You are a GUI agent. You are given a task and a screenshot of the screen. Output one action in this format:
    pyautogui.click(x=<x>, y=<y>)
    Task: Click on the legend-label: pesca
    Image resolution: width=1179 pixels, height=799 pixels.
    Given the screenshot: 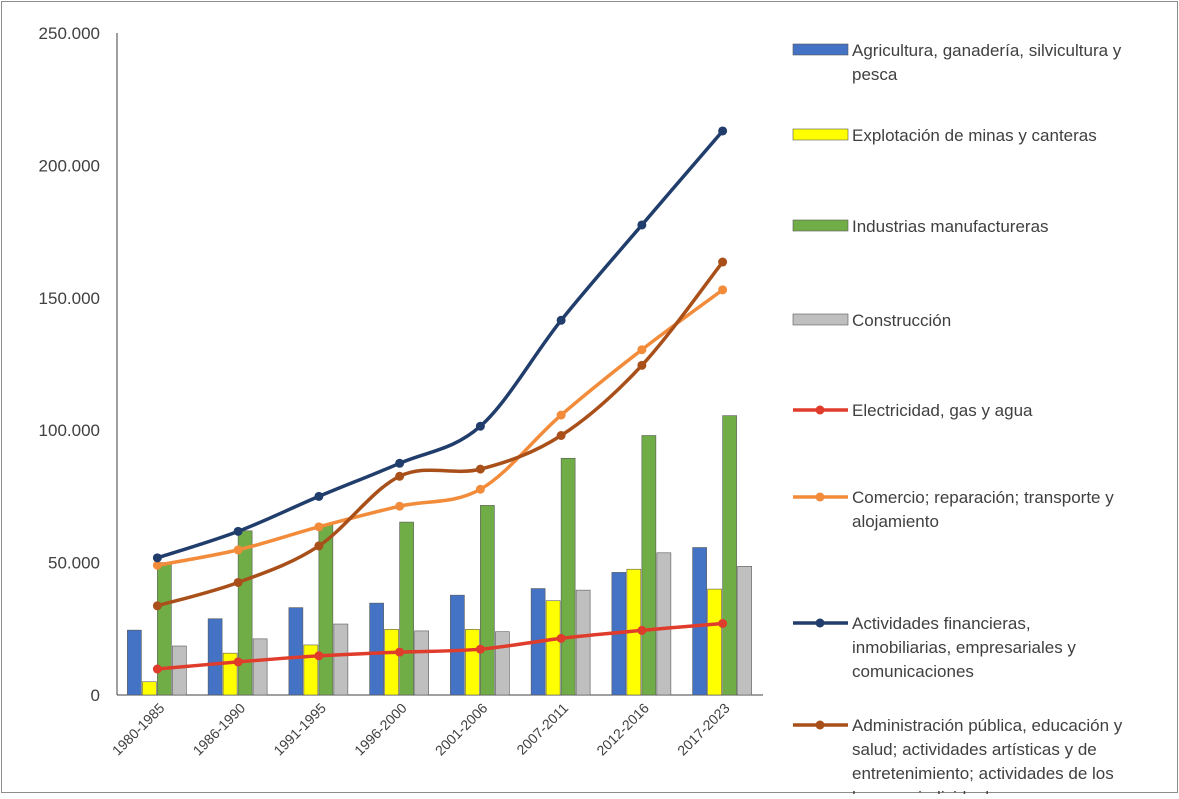 What is the action you would take?
    pyautogui.click(x=875, y=74)
    